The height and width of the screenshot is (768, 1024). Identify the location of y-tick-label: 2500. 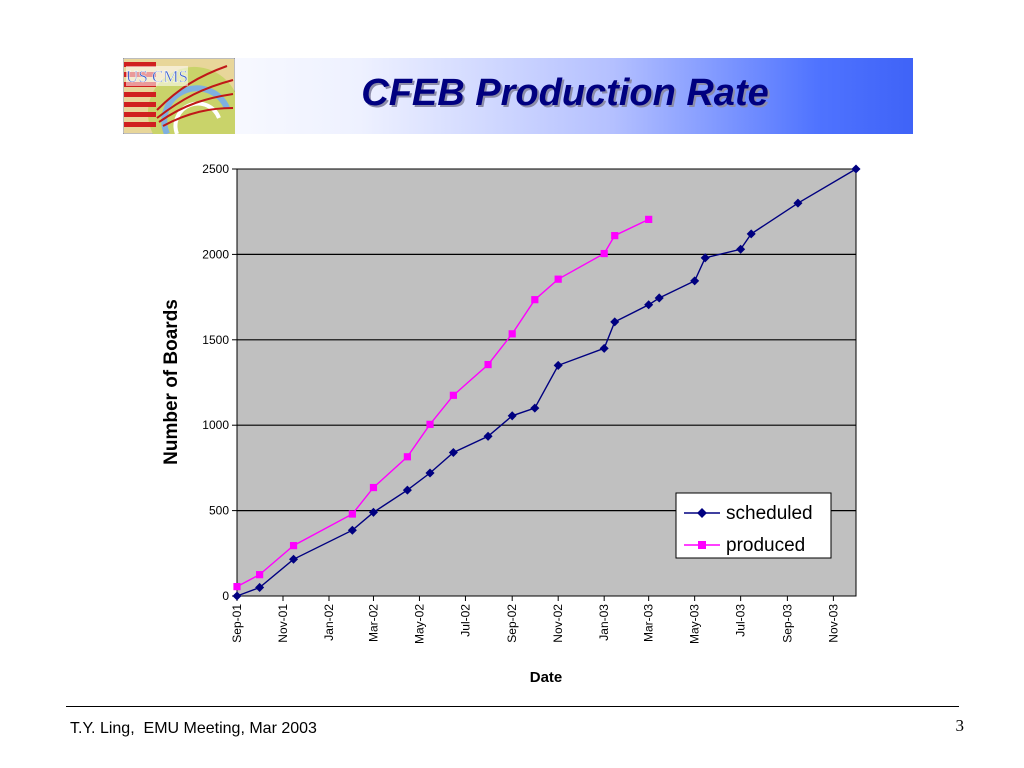
(215, 169).